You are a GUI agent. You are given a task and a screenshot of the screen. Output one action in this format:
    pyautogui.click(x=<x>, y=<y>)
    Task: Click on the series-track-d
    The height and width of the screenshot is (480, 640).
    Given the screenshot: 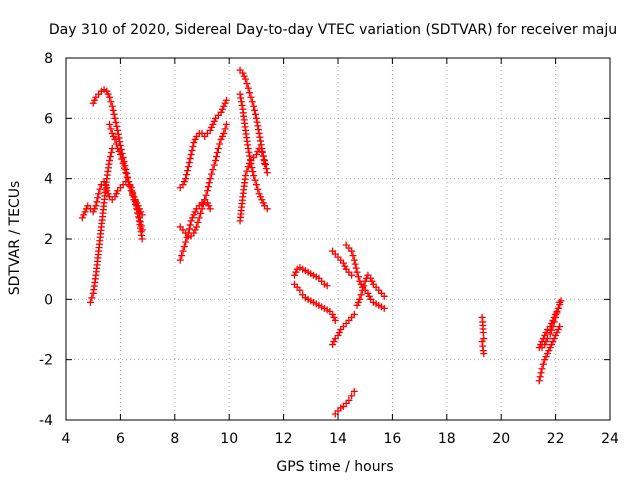 What is the action you would take?
    pyautogui.click(x=117, y=164)
    